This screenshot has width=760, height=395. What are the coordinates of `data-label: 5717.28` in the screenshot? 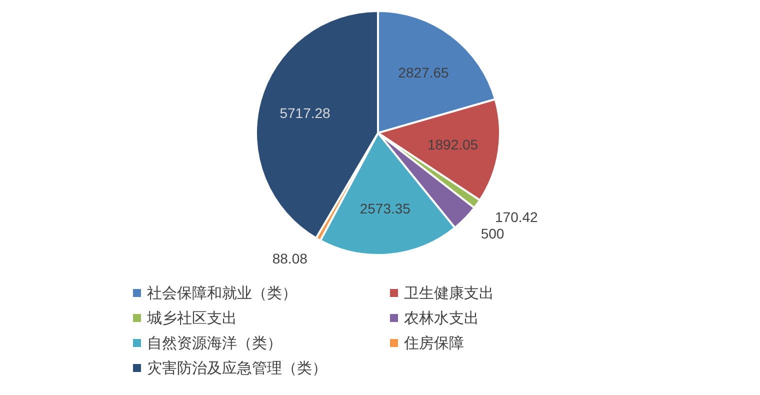 It's located at (305, 113).